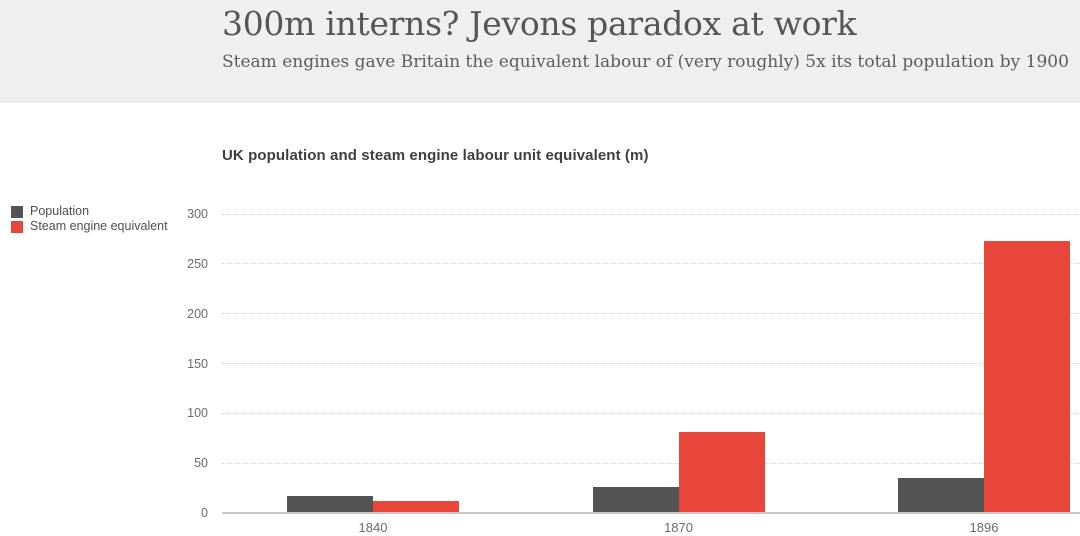 Image resolution: width=1080 pixels, height=536 pixels. I want to click on legend-item-population: Population, so click(89, 211).